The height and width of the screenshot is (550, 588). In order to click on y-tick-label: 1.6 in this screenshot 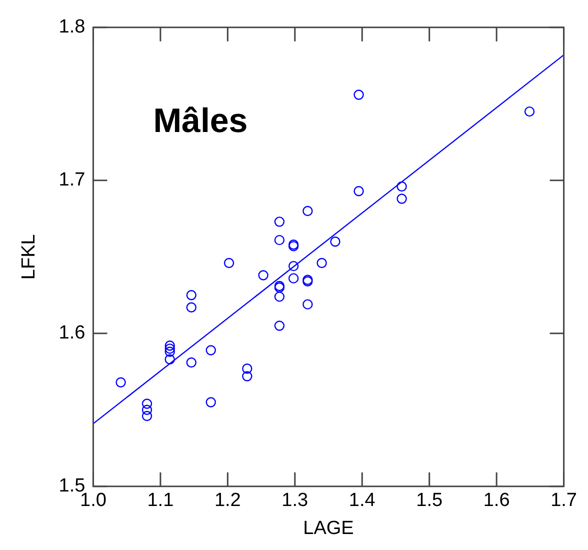, I will do `click(72, 333)`.